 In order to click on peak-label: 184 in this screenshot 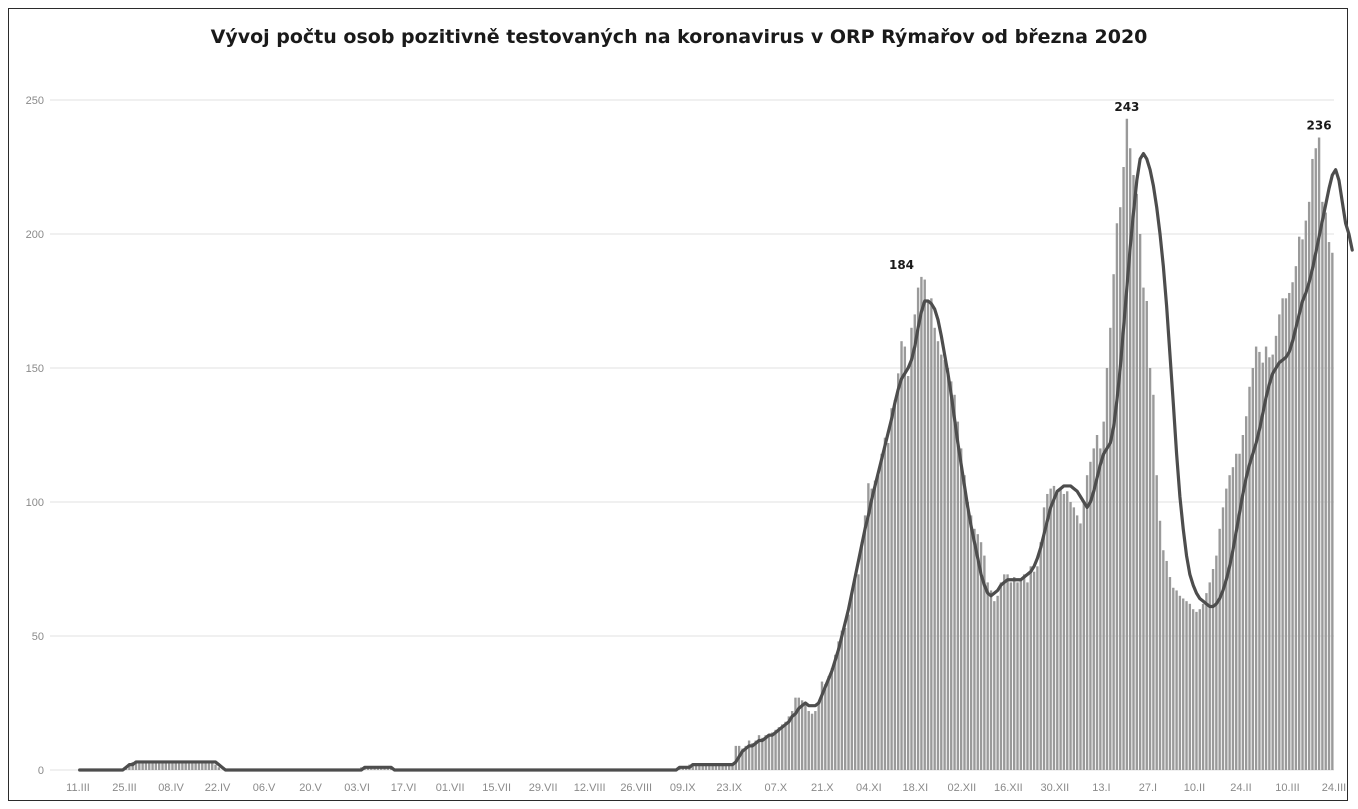, I will do `click(901, 265)`.